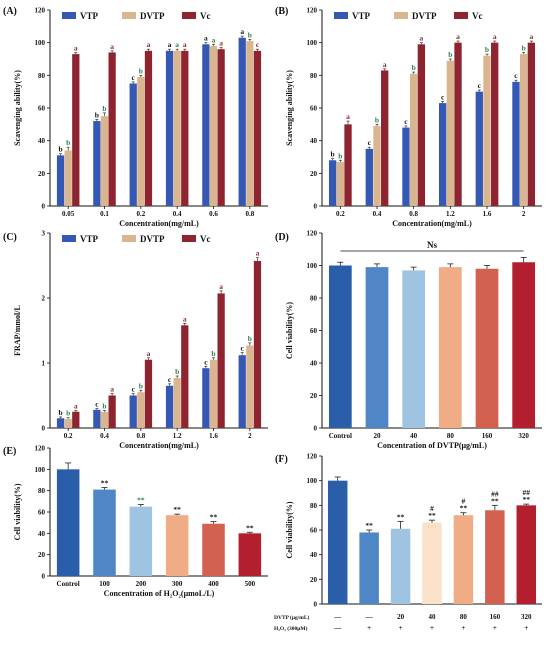 The width and height of the screenshot is (550, 646). I want to click on x-tick-label: 100, so click(104, 584).